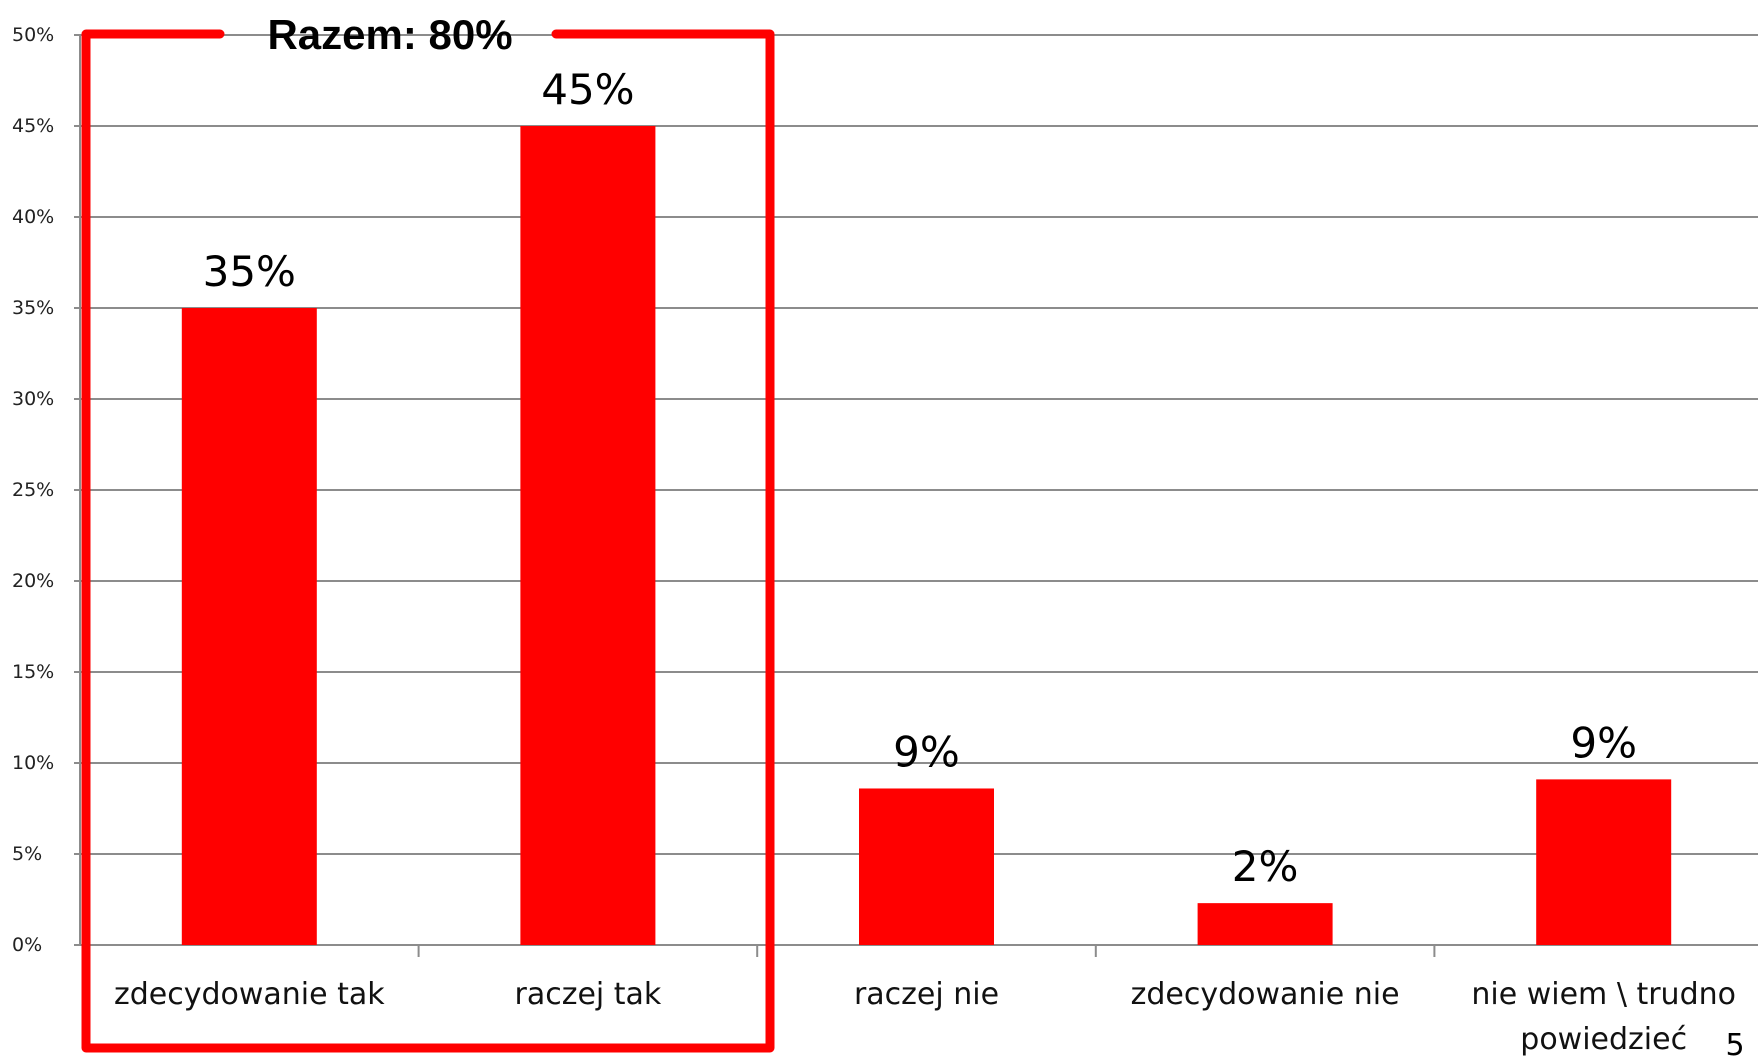 Image resolution: width=1758 pixels, height=1061 pixels. Describe the element at coordinates (33, 399) in the screenshot. I see `y-tick-label: 30%` at that location.